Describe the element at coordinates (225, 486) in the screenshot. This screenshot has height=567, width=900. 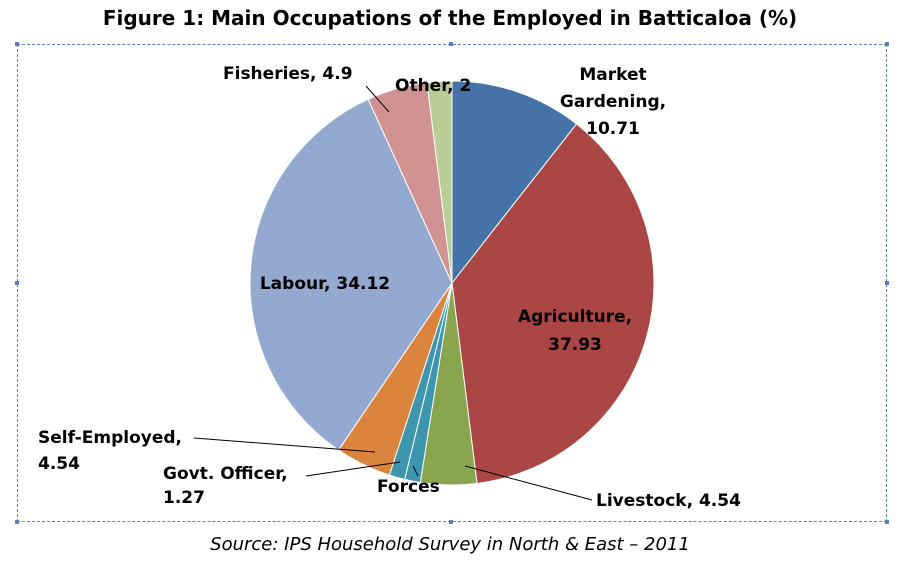
I see `slice-label-govt-officer: Govt. Officer, 1.27` at that location.